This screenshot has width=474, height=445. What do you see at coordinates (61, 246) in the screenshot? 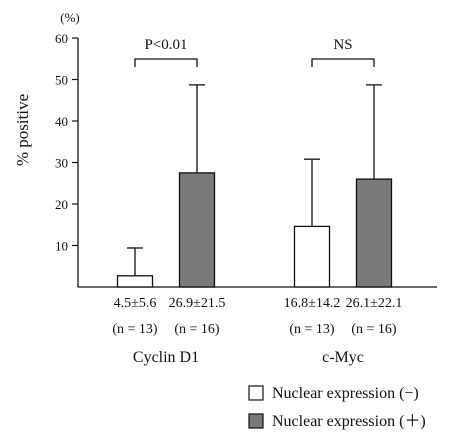
I see `y-tick-label: 10` at bounding box center [61, 246].